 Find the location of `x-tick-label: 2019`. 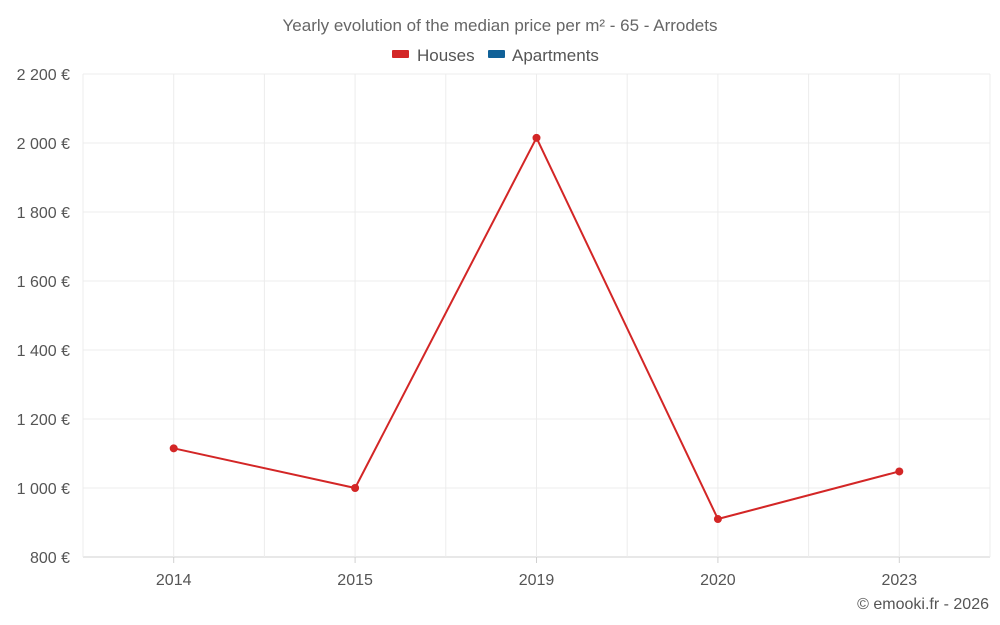

x-tick-label: 2019 is located at coordinates (537, 580).